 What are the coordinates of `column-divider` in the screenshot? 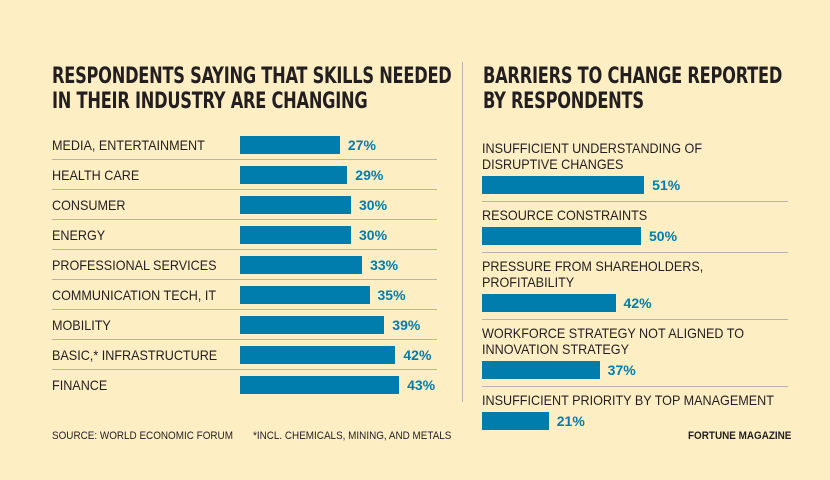 It's located at (462, 232).